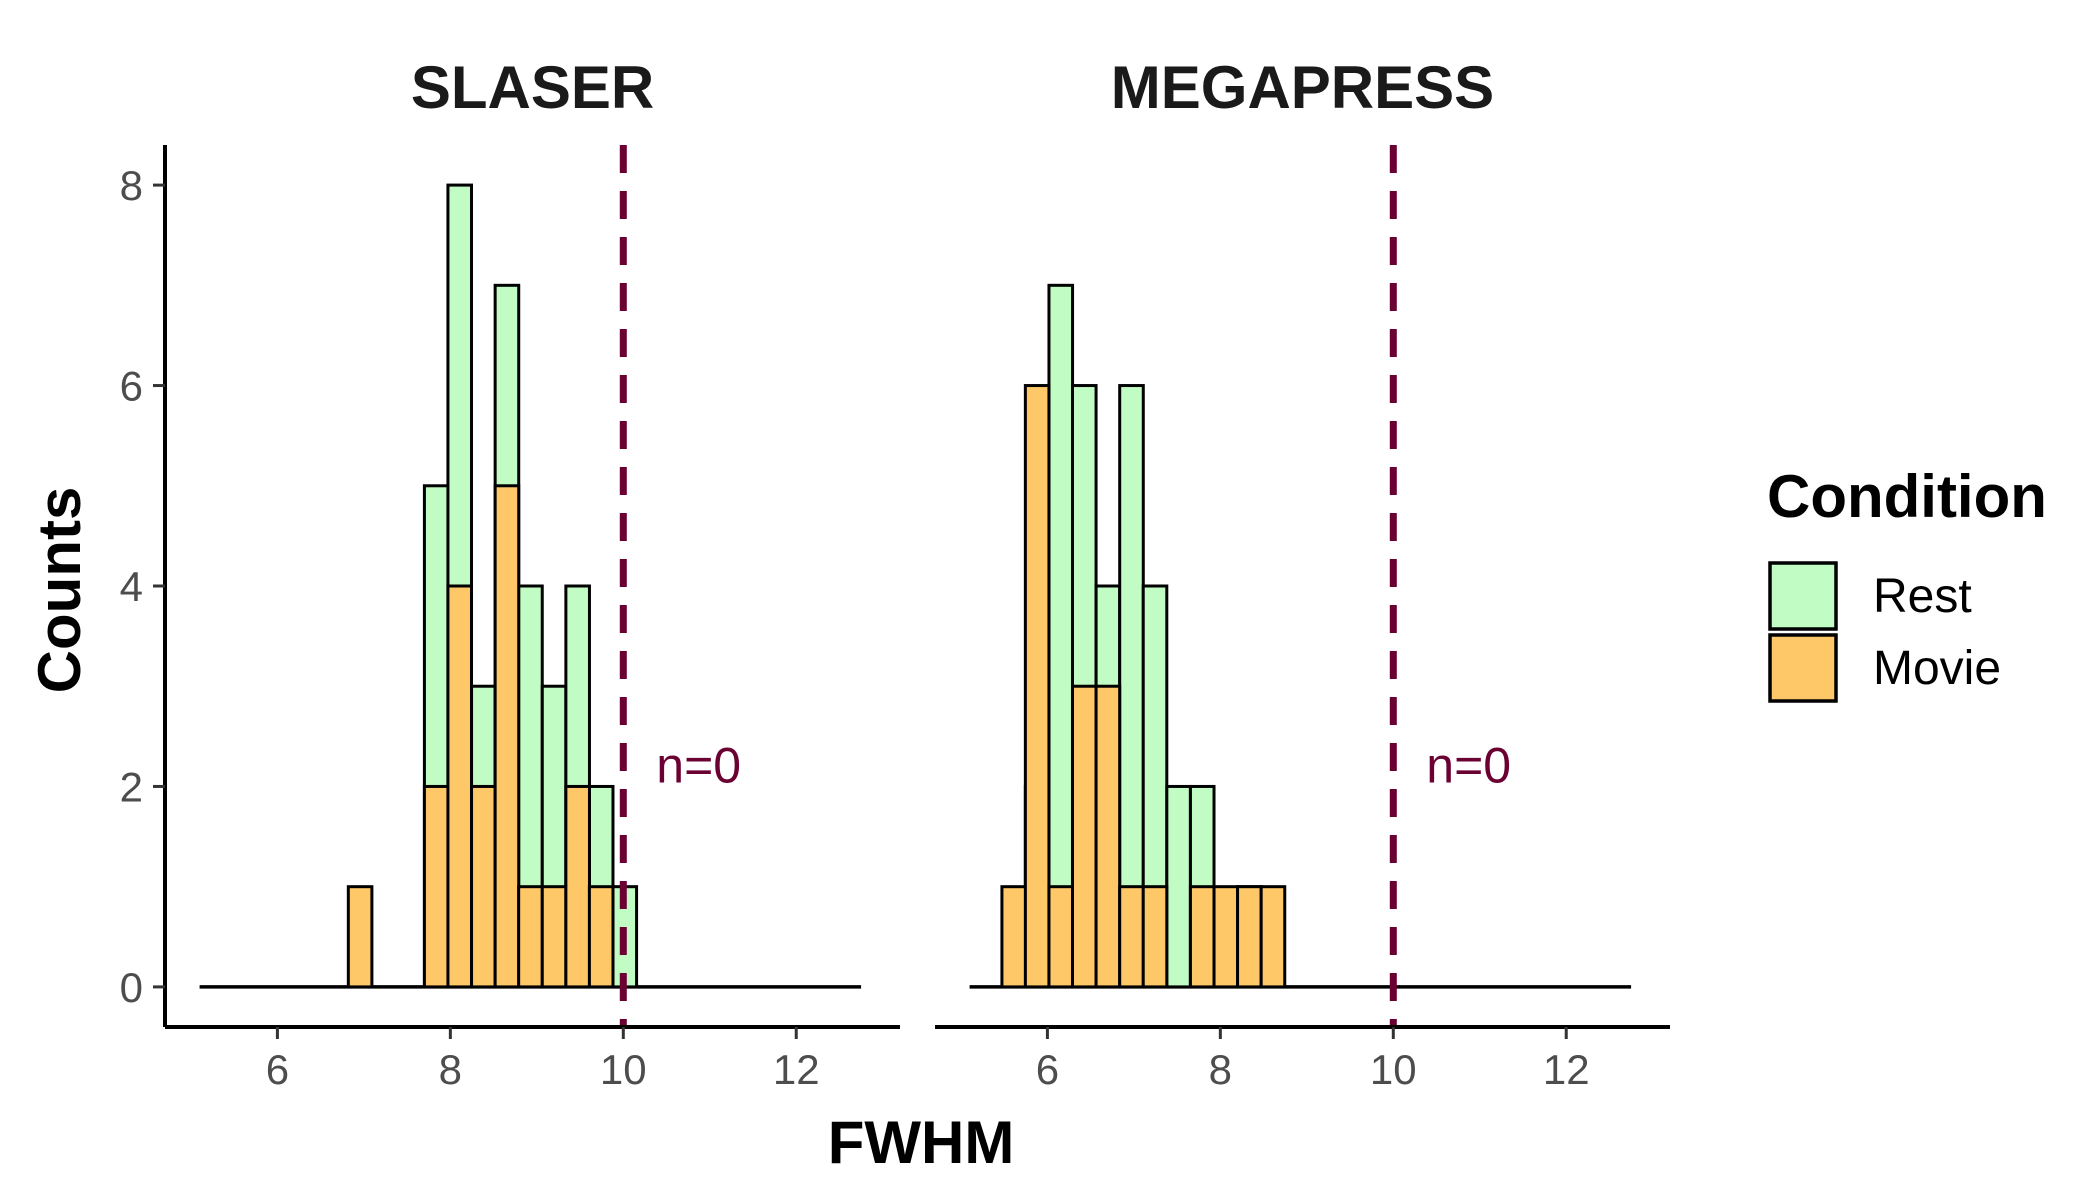 The image size is (2100, 1200). I want to click on panel-title: SLASER, so click(532, 87).